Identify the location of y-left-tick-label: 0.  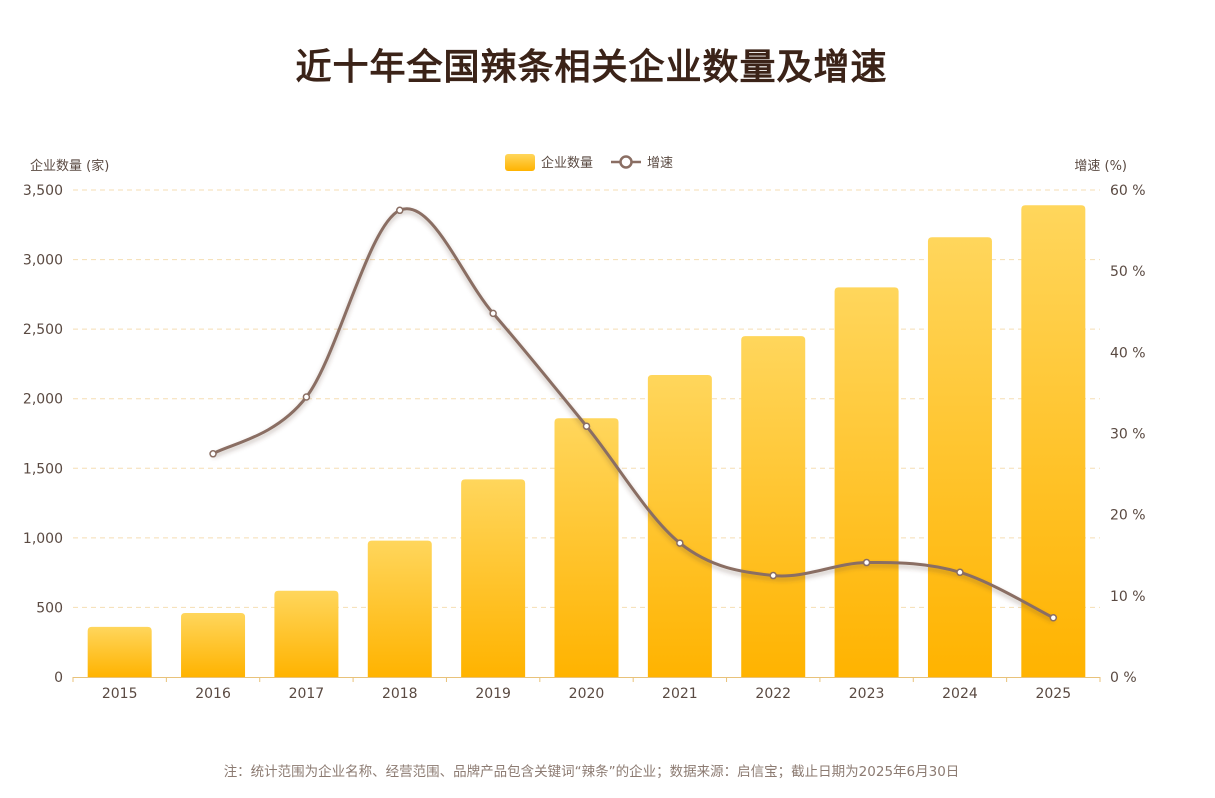
(58, 678).